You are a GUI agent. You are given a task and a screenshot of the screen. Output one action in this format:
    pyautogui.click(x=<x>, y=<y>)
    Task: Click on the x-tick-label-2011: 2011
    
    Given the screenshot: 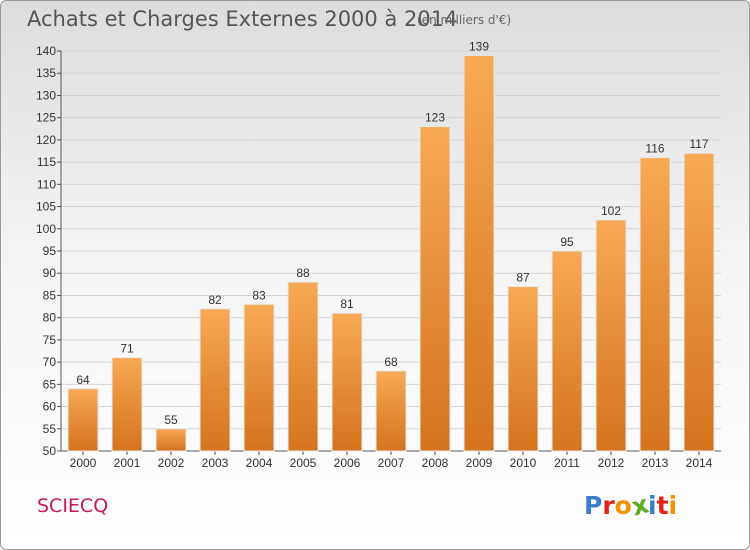 What is the action you would take?
    pyautogui.click(x=567, y=463)
    